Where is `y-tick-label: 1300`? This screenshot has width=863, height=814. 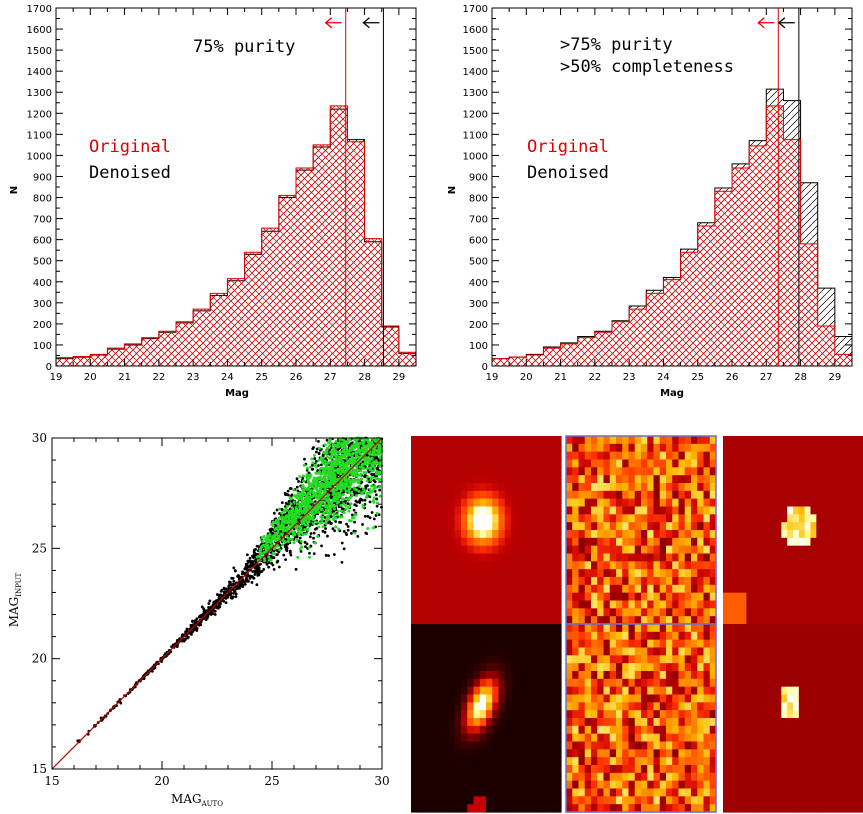 y-tick-label: 1300 is located at coordinates (39, 93).